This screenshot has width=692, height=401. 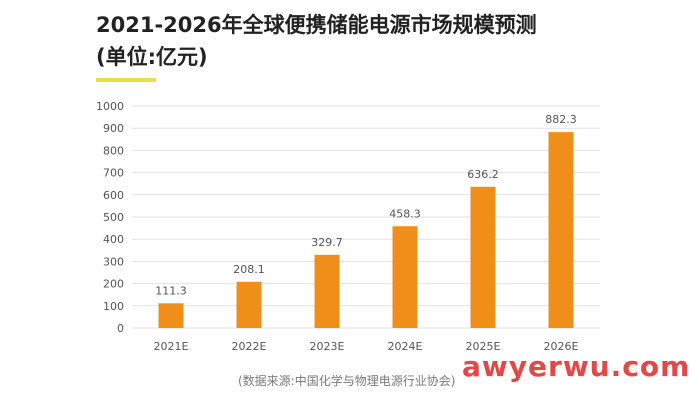 What do you see at coordinates (249, 346) in the screenshot?
I see `x-tick-label: 2022E` at bounding box center [249, 346].